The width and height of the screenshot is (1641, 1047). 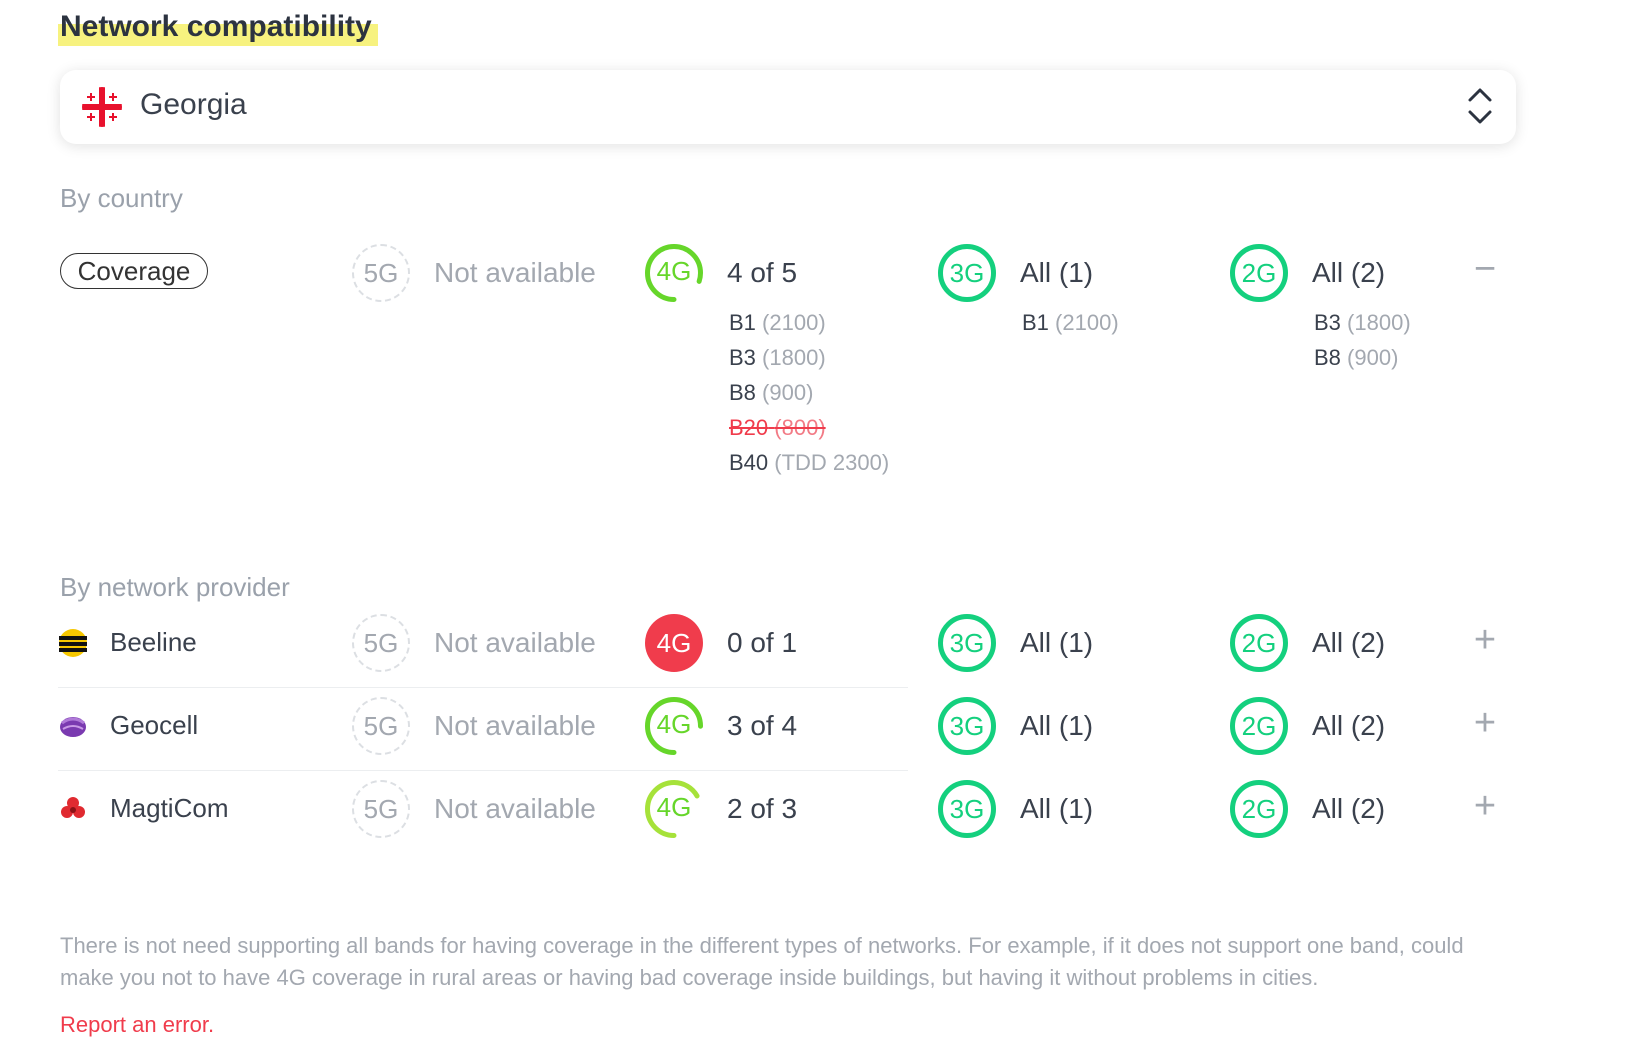 I want to click on title-highlight, so click(x=218, y=35).